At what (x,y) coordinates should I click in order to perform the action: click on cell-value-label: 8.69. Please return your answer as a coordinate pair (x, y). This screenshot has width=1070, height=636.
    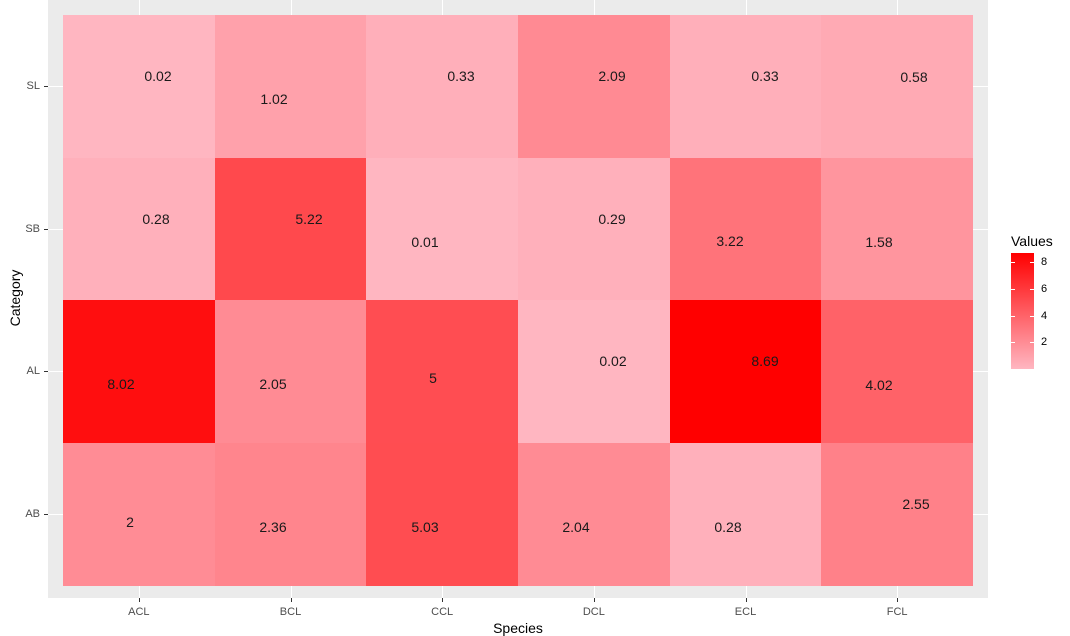
    Looking at the image, I should click on (765, 361).